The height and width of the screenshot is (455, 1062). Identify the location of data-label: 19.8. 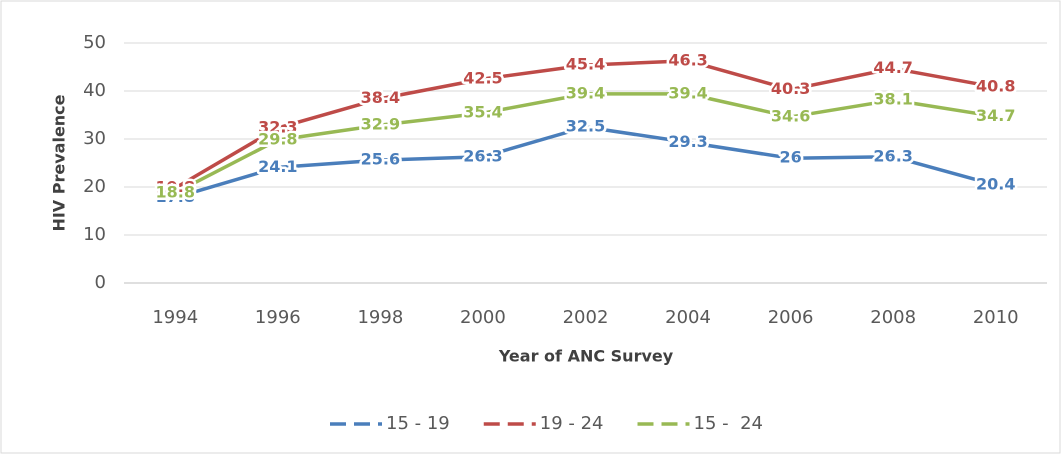
(175, 186).